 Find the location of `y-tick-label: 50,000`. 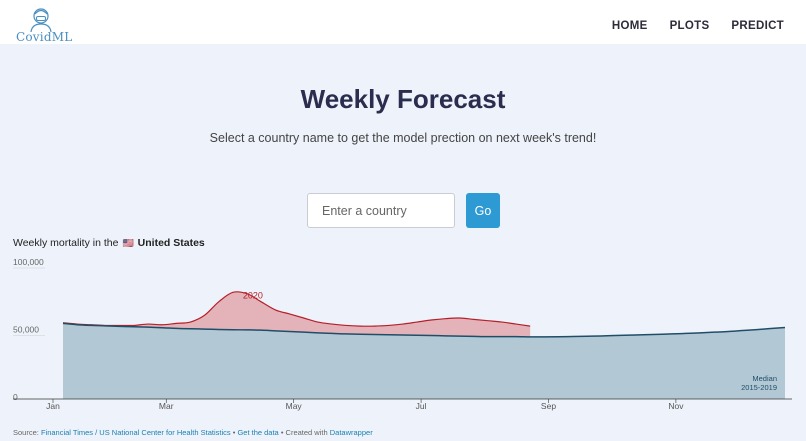

y-tick-label: 50,000 is located at coordinates (26, 330).